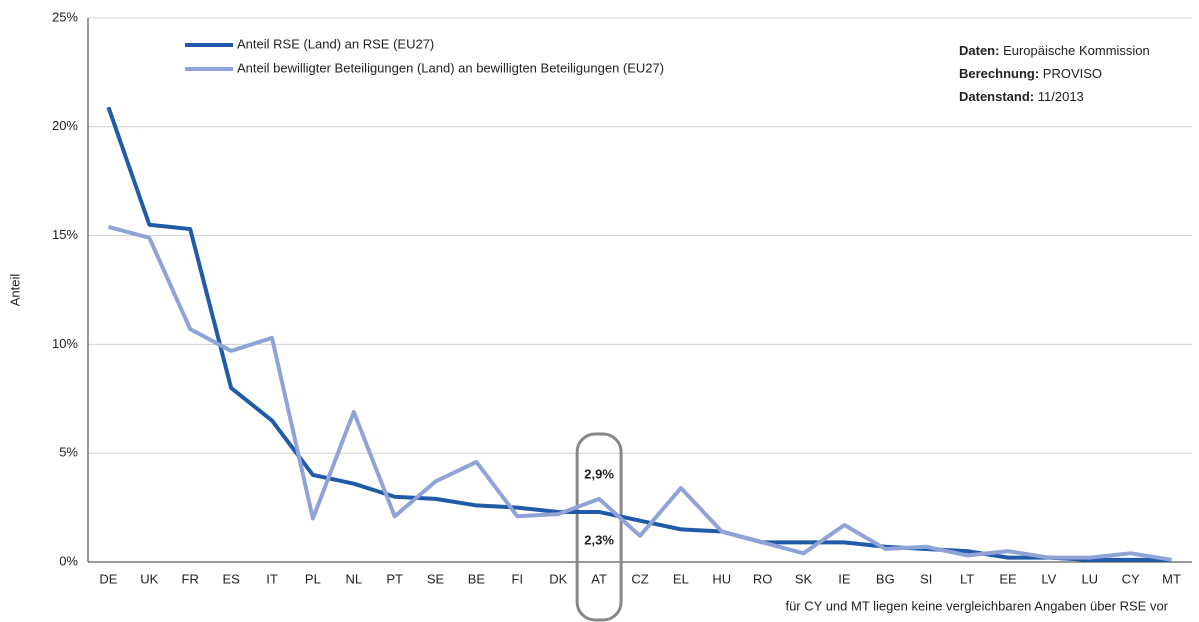 This screenshot has height=622, width=1199. What do you see at coordinates (1131, 578) in the screenshot?
I see `x-tick-label: CY` at bounding box center [1131, 578].